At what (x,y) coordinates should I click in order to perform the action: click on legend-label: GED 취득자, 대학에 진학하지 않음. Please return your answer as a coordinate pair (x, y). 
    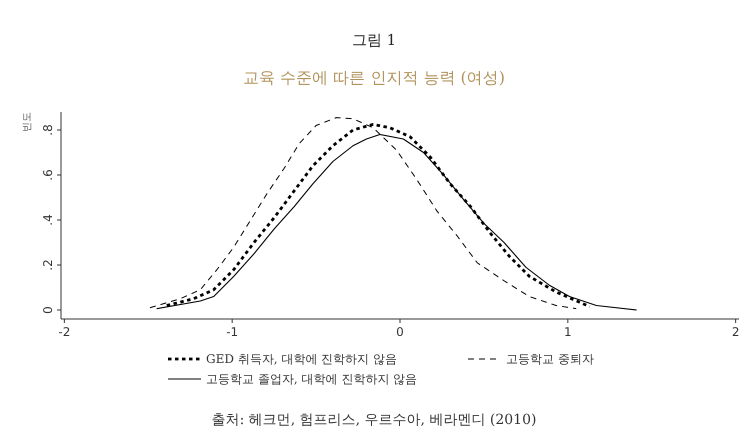
    Looking at the image, I should click on (302, 359).